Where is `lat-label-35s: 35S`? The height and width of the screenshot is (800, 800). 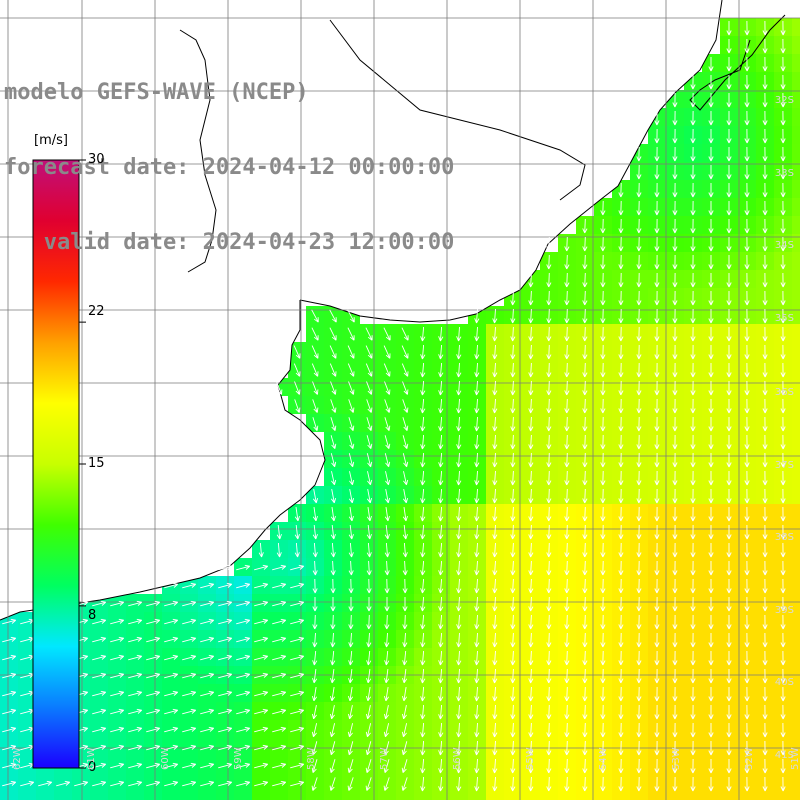 lat-label-35s: 35S is located at coordinates (784, 318).